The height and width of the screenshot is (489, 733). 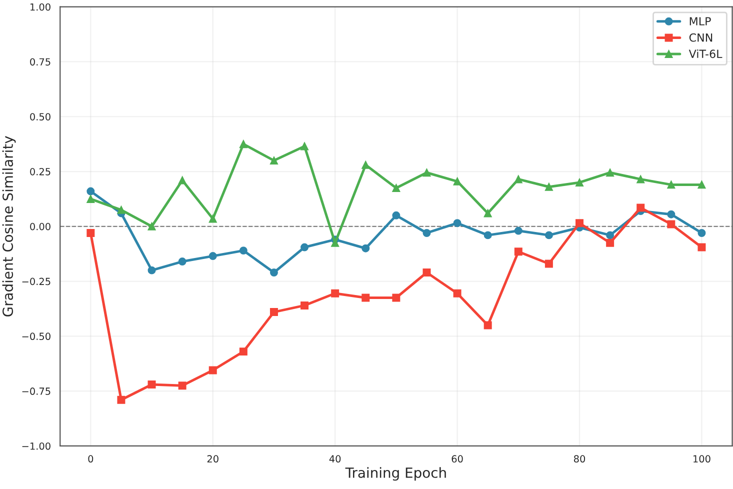 What do you see at coordinates (700, 37) in the screenshot?
I see `legend-label: CNN` at bounding box center [700, 37].